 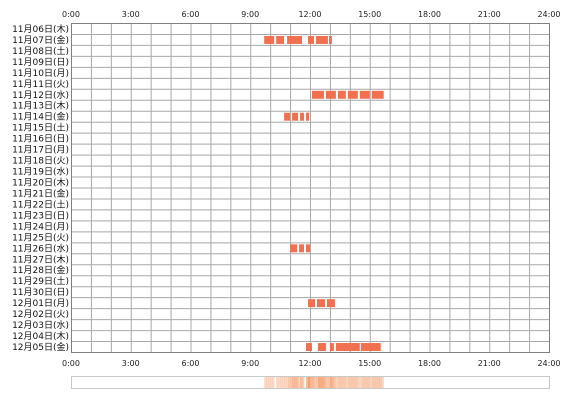 What do you see at coordinates (250, 14) in the screenshot?
I see `x-tick-label-top: 9:00` at bounding box center [250, 14].